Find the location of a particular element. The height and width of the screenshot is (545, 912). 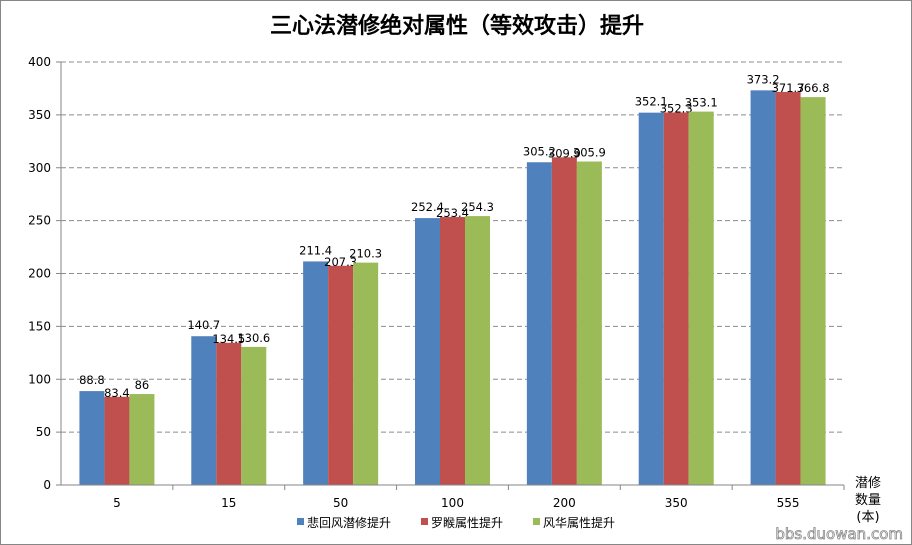

y-tick-label: 0 is located at coordinates (47, 485).